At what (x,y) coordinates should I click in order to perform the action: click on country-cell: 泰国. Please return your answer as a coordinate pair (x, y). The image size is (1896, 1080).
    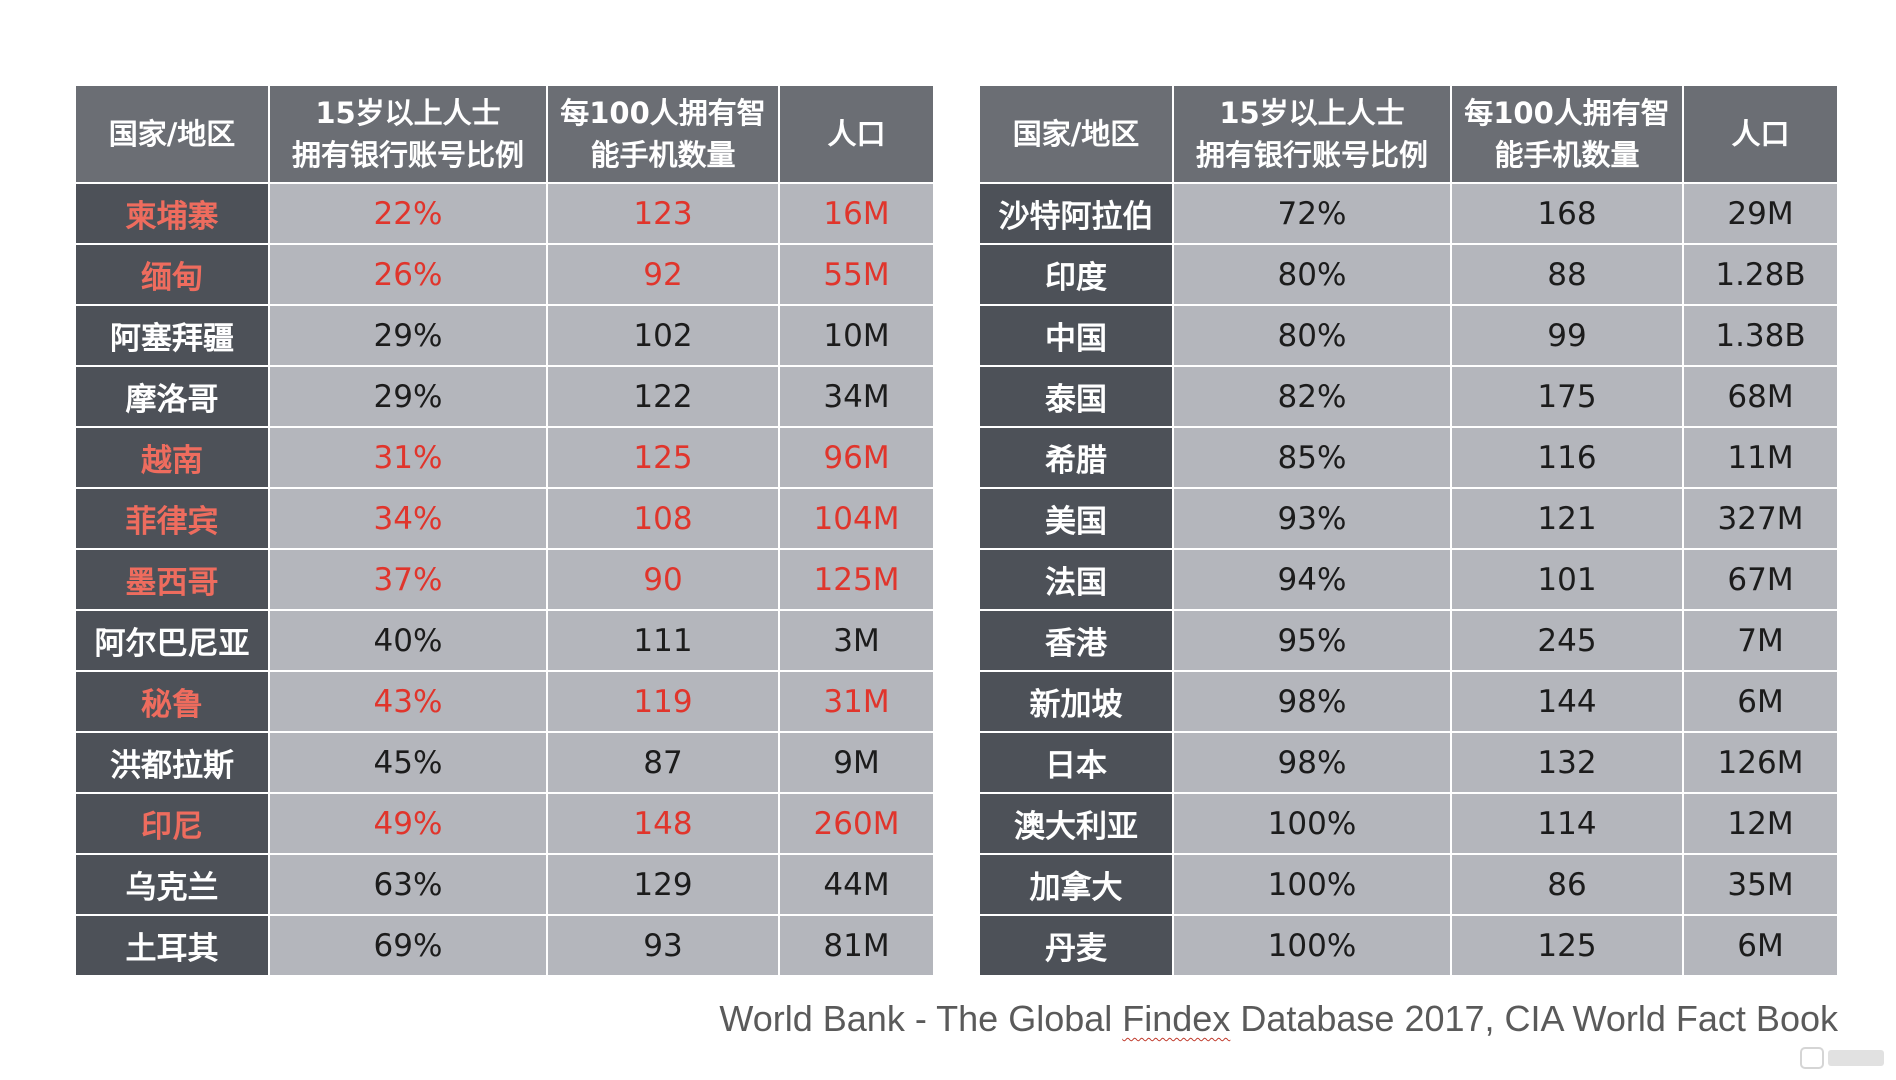
    Looking at the image, I should click on (1077, 397).